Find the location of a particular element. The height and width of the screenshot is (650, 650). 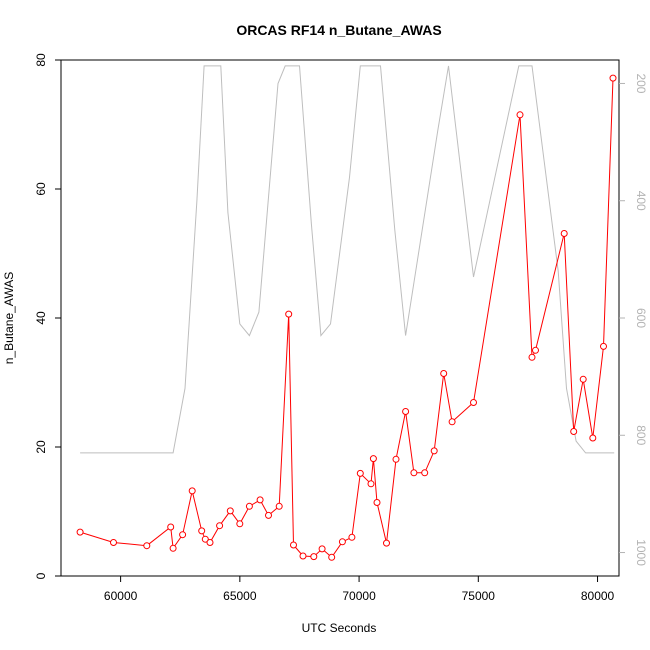

y2-tick-label: 800 is located at coordinates (641, 435).